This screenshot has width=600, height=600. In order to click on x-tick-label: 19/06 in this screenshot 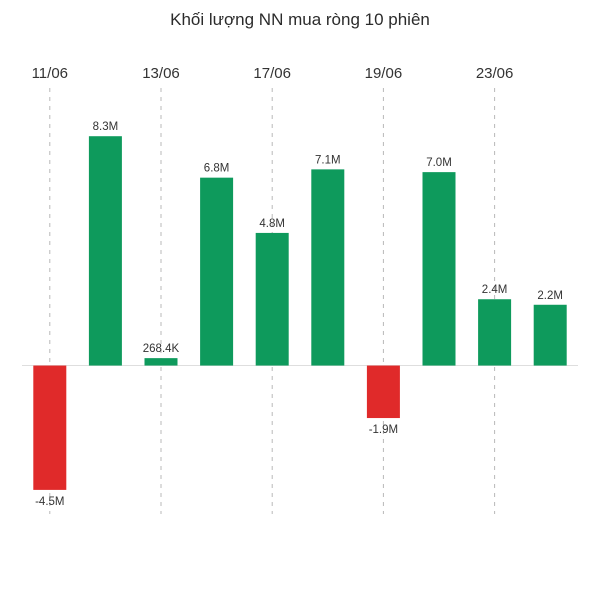, I will do `click(384, 73)`.